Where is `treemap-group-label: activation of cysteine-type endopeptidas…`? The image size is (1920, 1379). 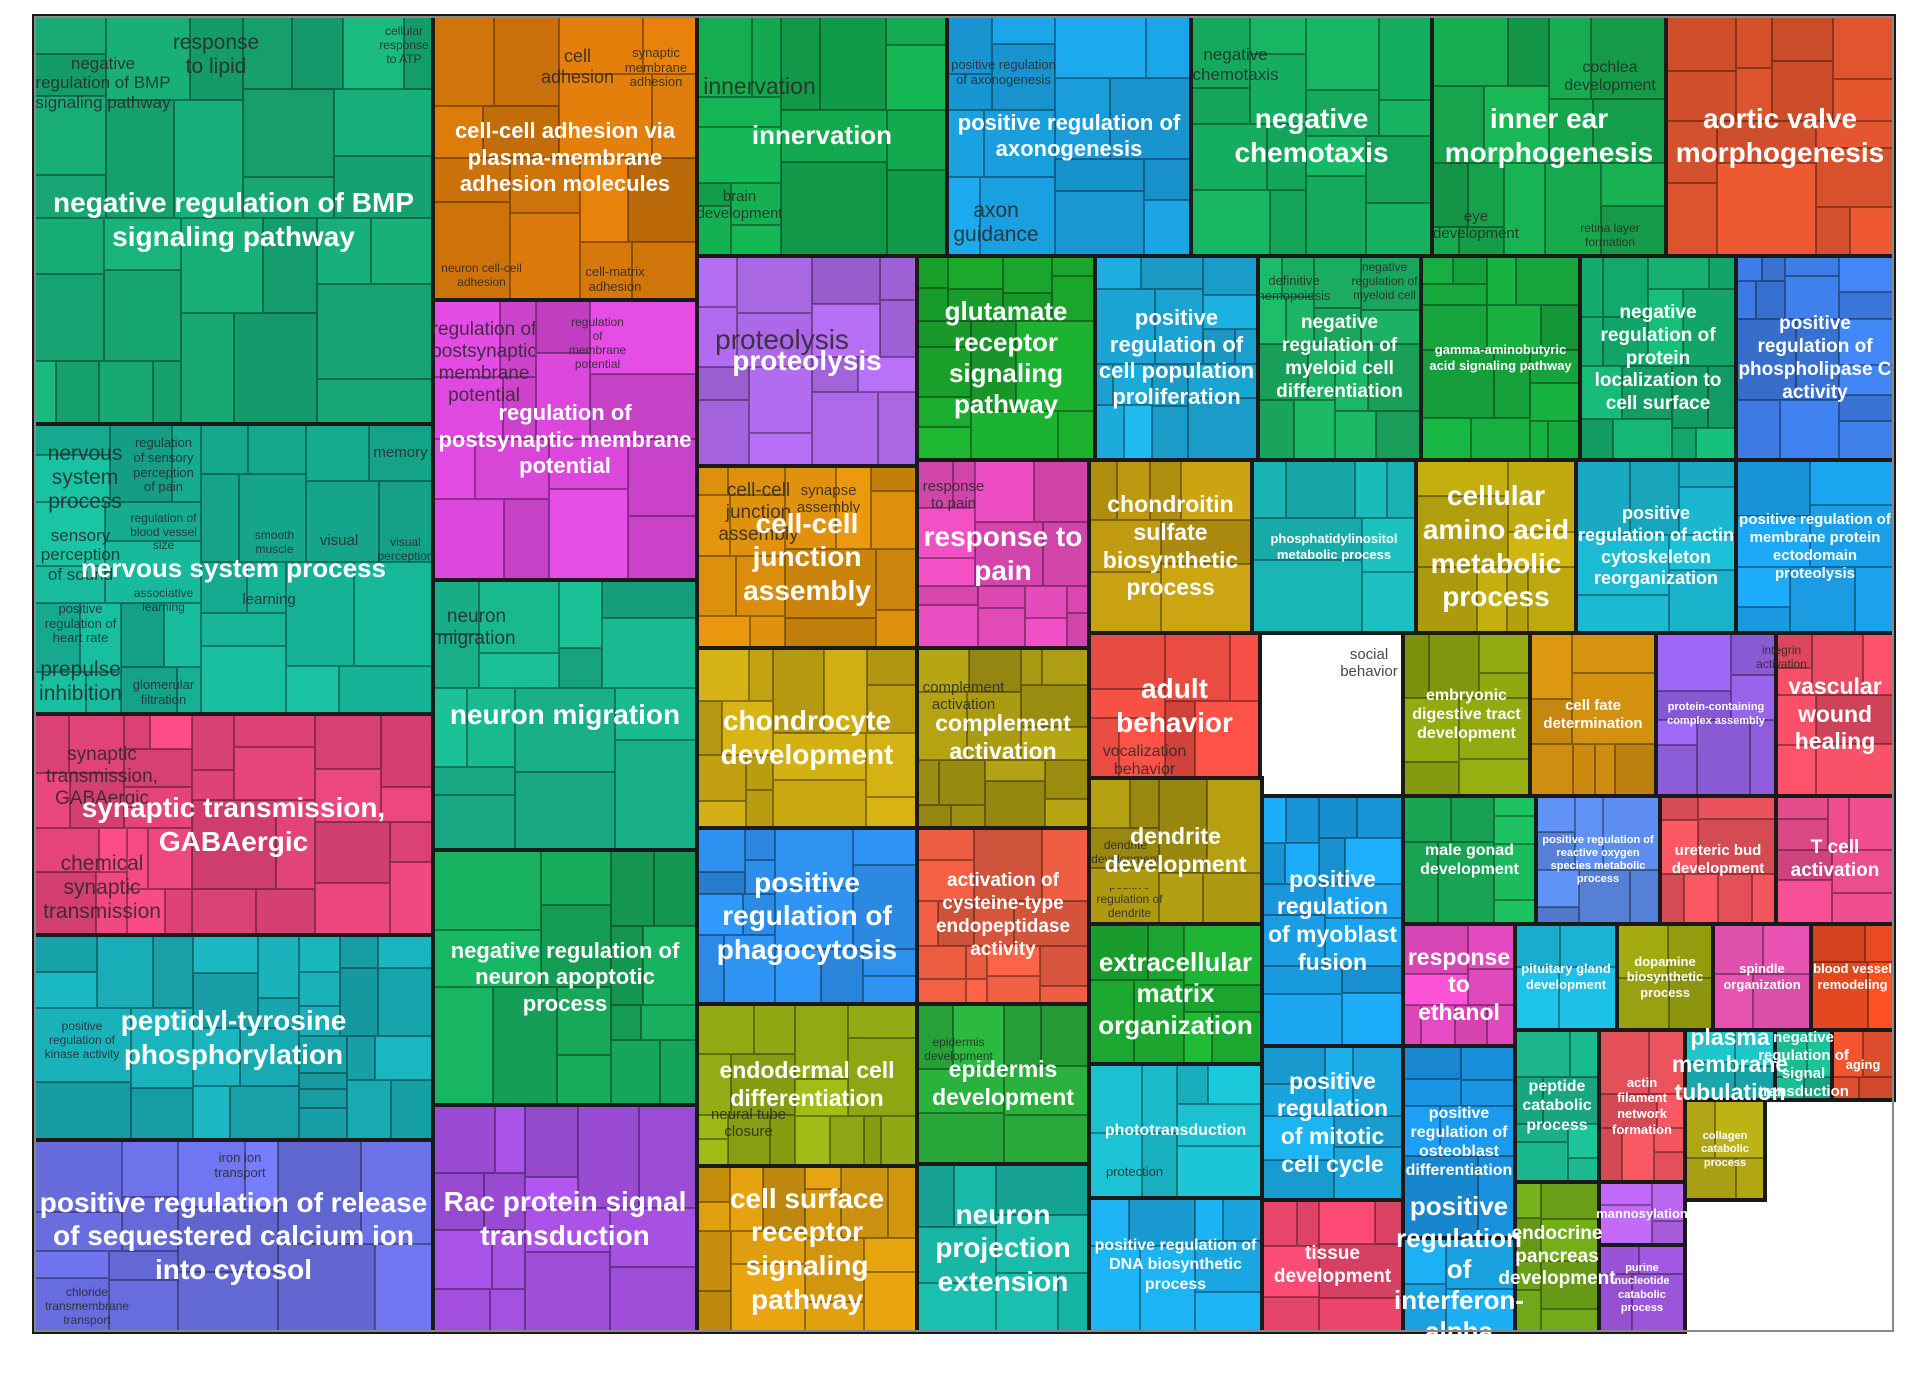
treemap-group-label: activation of cysteine-type endopeptidas… is located at coordinates (1003, 915).